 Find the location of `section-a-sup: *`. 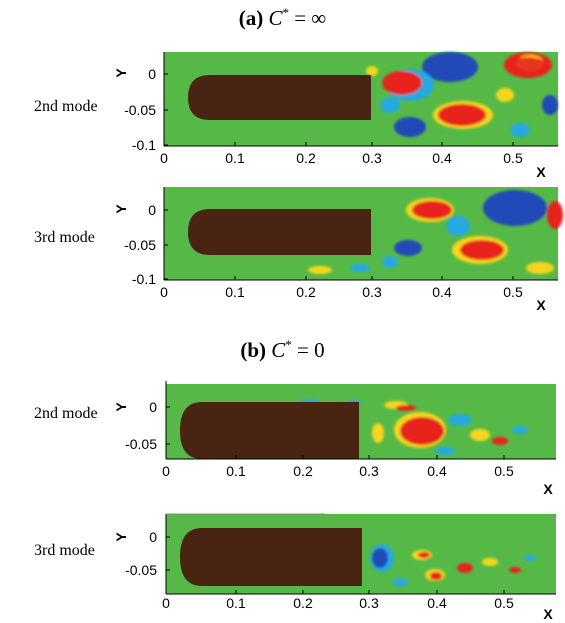

section-a-sup: * is located at coordinates (285, 12).